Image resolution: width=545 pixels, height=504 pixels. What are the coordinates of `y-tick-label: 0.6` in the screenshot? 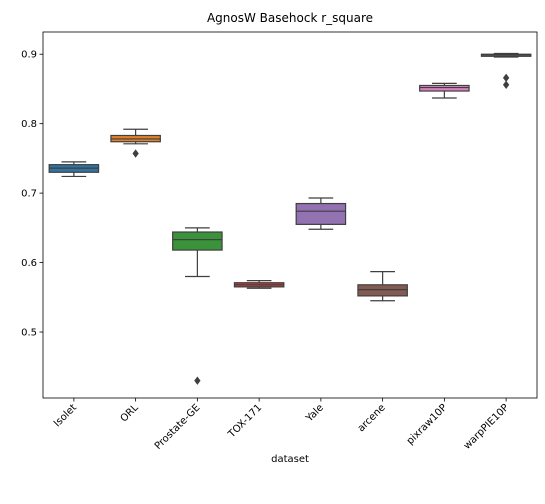 It's located at (29, 263).